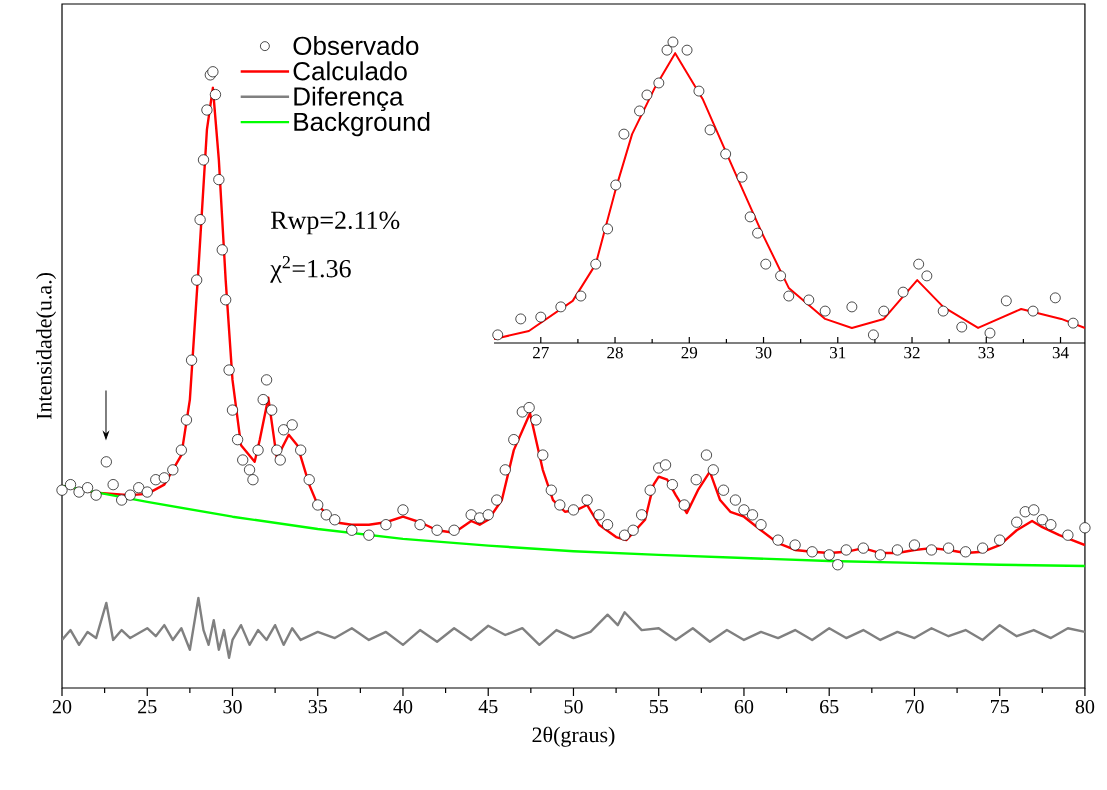  Describe the element at coordinates (46, 346) in the screenshot. I see `y-axis-title: Intensidade(u.a.)` at that location.